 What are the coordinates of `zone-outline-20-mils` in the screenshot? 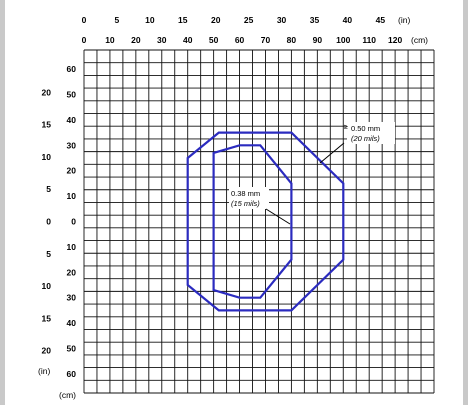 It's located at (265, 221).